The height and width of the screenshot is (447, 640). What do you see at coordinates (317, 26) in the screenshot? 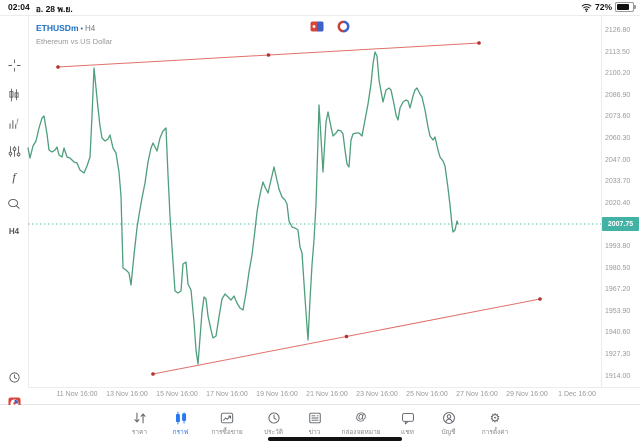
I see `news-flag-icon` at bounding box center [317, 26].